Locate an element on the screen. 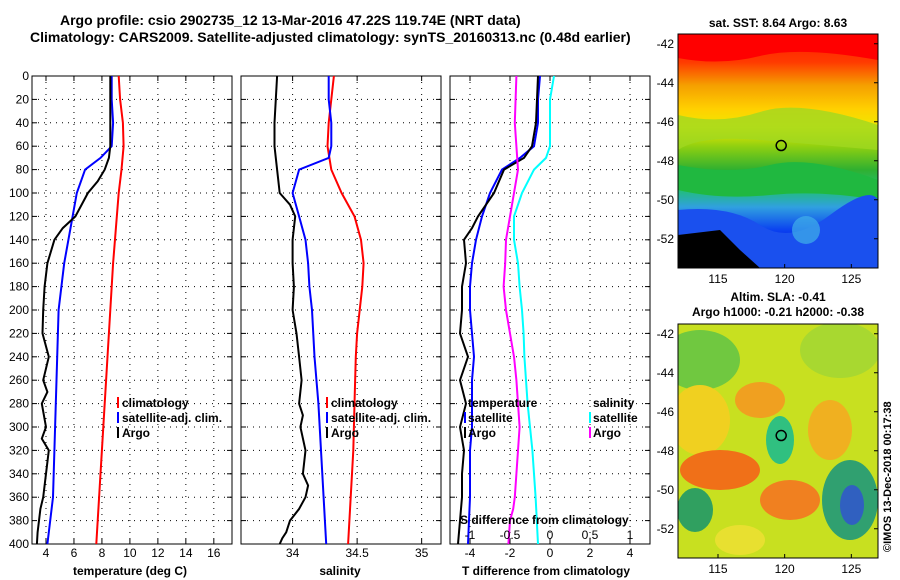 The image size is (900, 580). y-tick-label: 160 is located at coordinates (19, 263).